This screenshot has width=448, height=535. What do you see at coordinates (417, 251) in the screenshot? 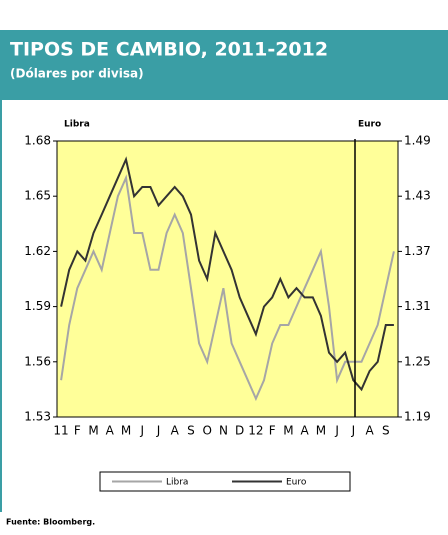
I see `y2-tick-label: 1.37` at bounding box center [417, 251].